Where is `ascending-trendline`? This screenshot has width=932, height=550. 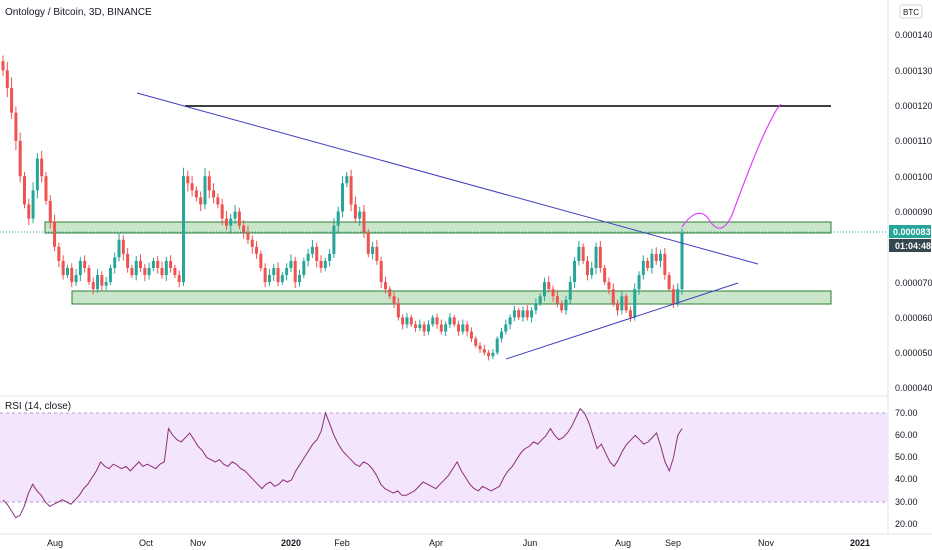 ascending-trendline is located at coordinates (622, 321).